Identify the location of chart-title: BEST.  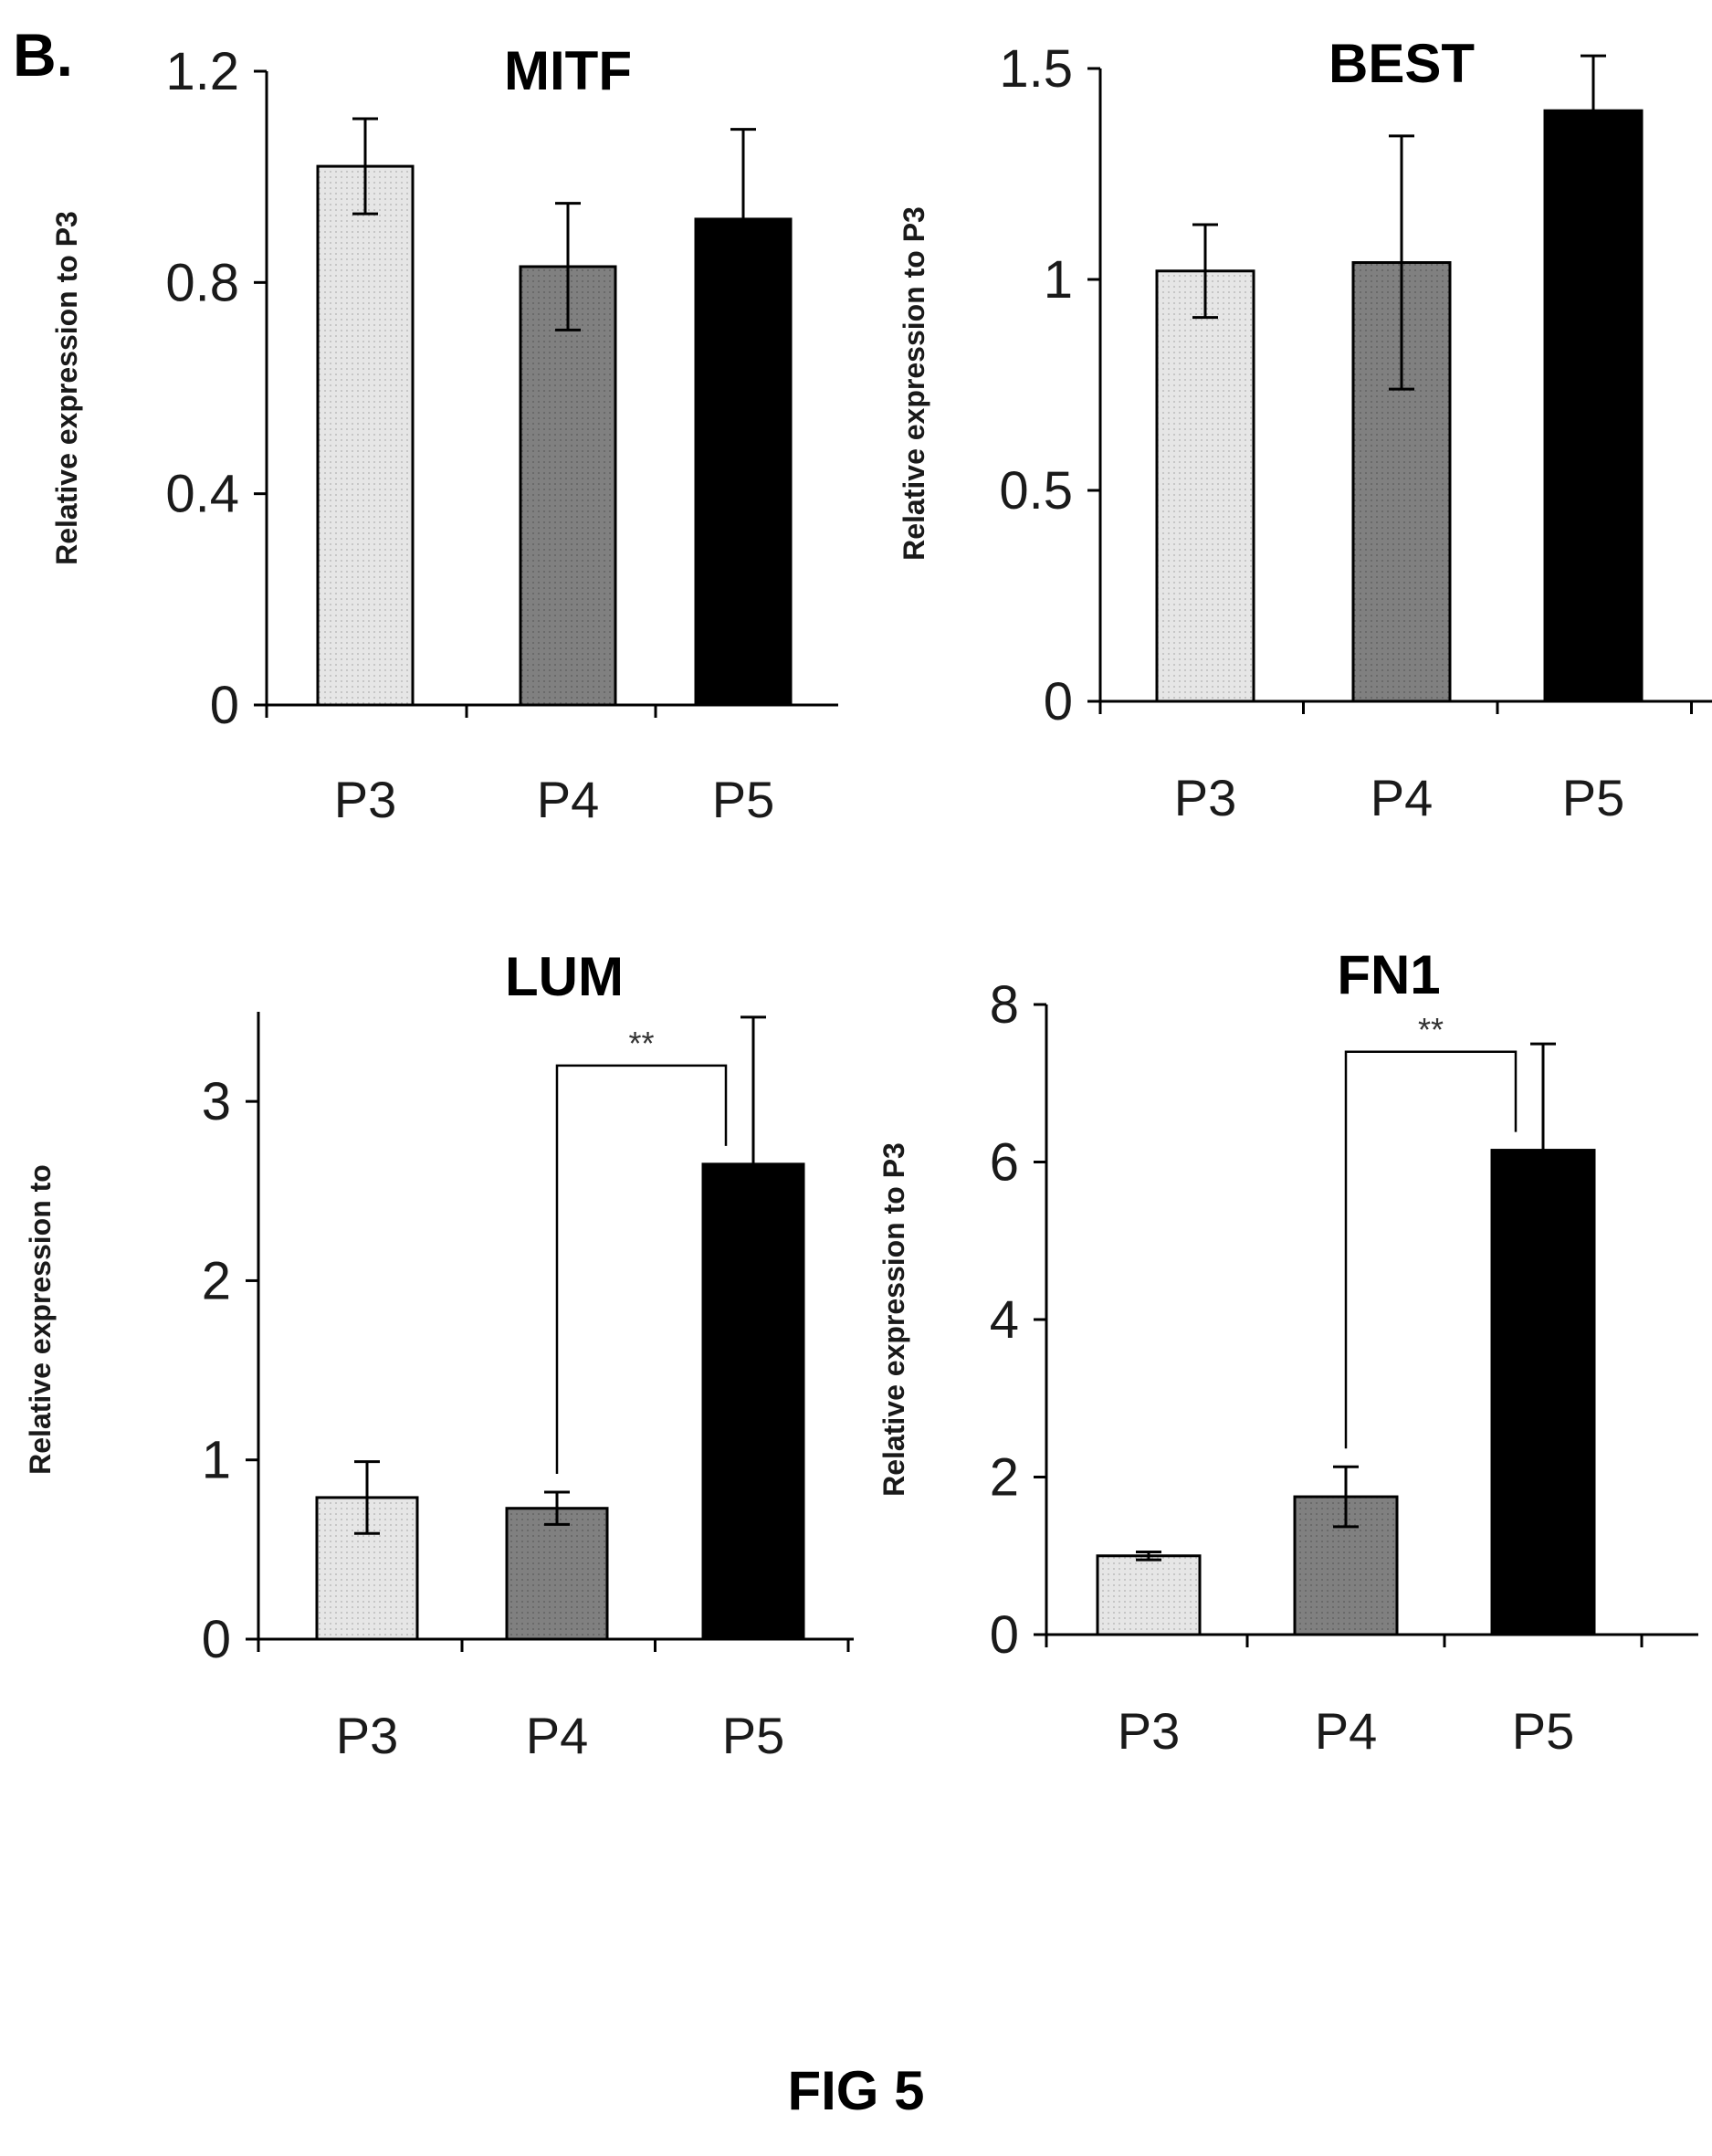
(1402, 64).